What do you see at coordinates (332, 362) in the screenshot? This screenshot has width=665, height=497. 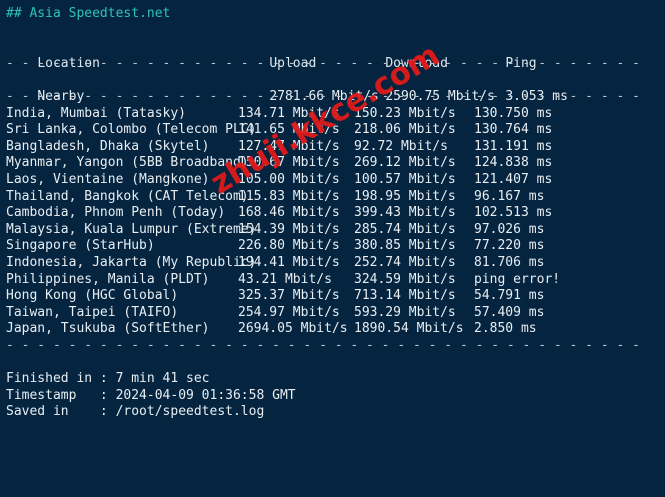 I see `footer-spacer` at bounding box center [332, 362].